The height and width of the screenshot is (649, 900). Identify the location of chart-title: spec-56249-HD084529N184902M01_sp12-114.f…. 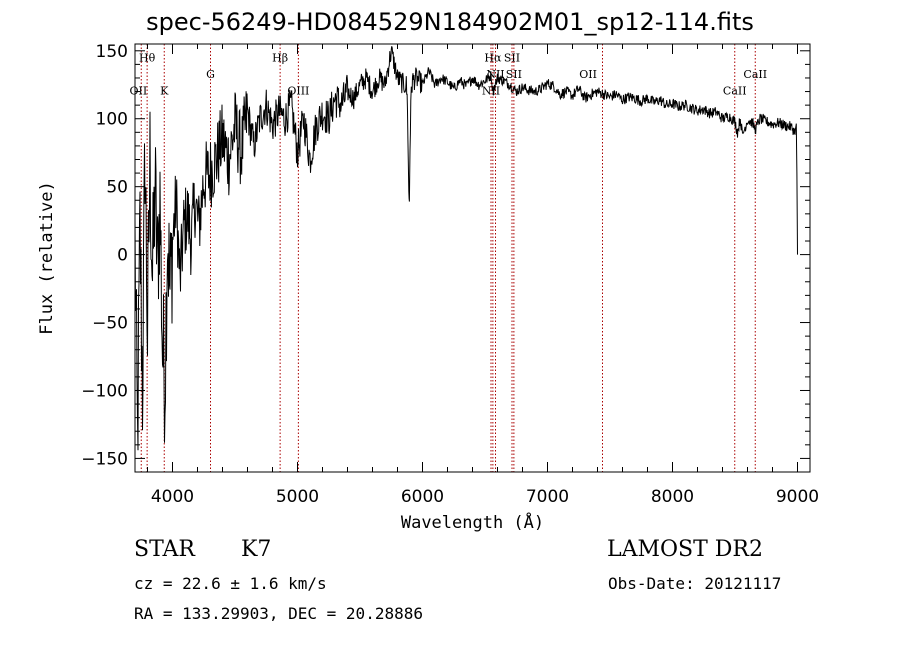
(450, 22).